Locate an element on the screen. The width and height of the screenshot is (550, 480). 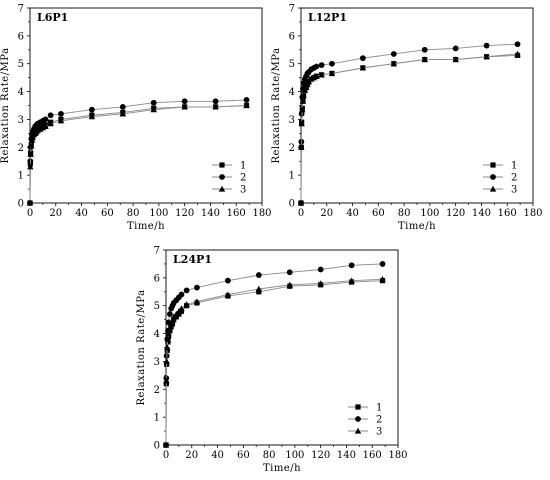
y-axis-label-l6p1: Relaxation Rate/MPa is located at coordinates (5, 105).